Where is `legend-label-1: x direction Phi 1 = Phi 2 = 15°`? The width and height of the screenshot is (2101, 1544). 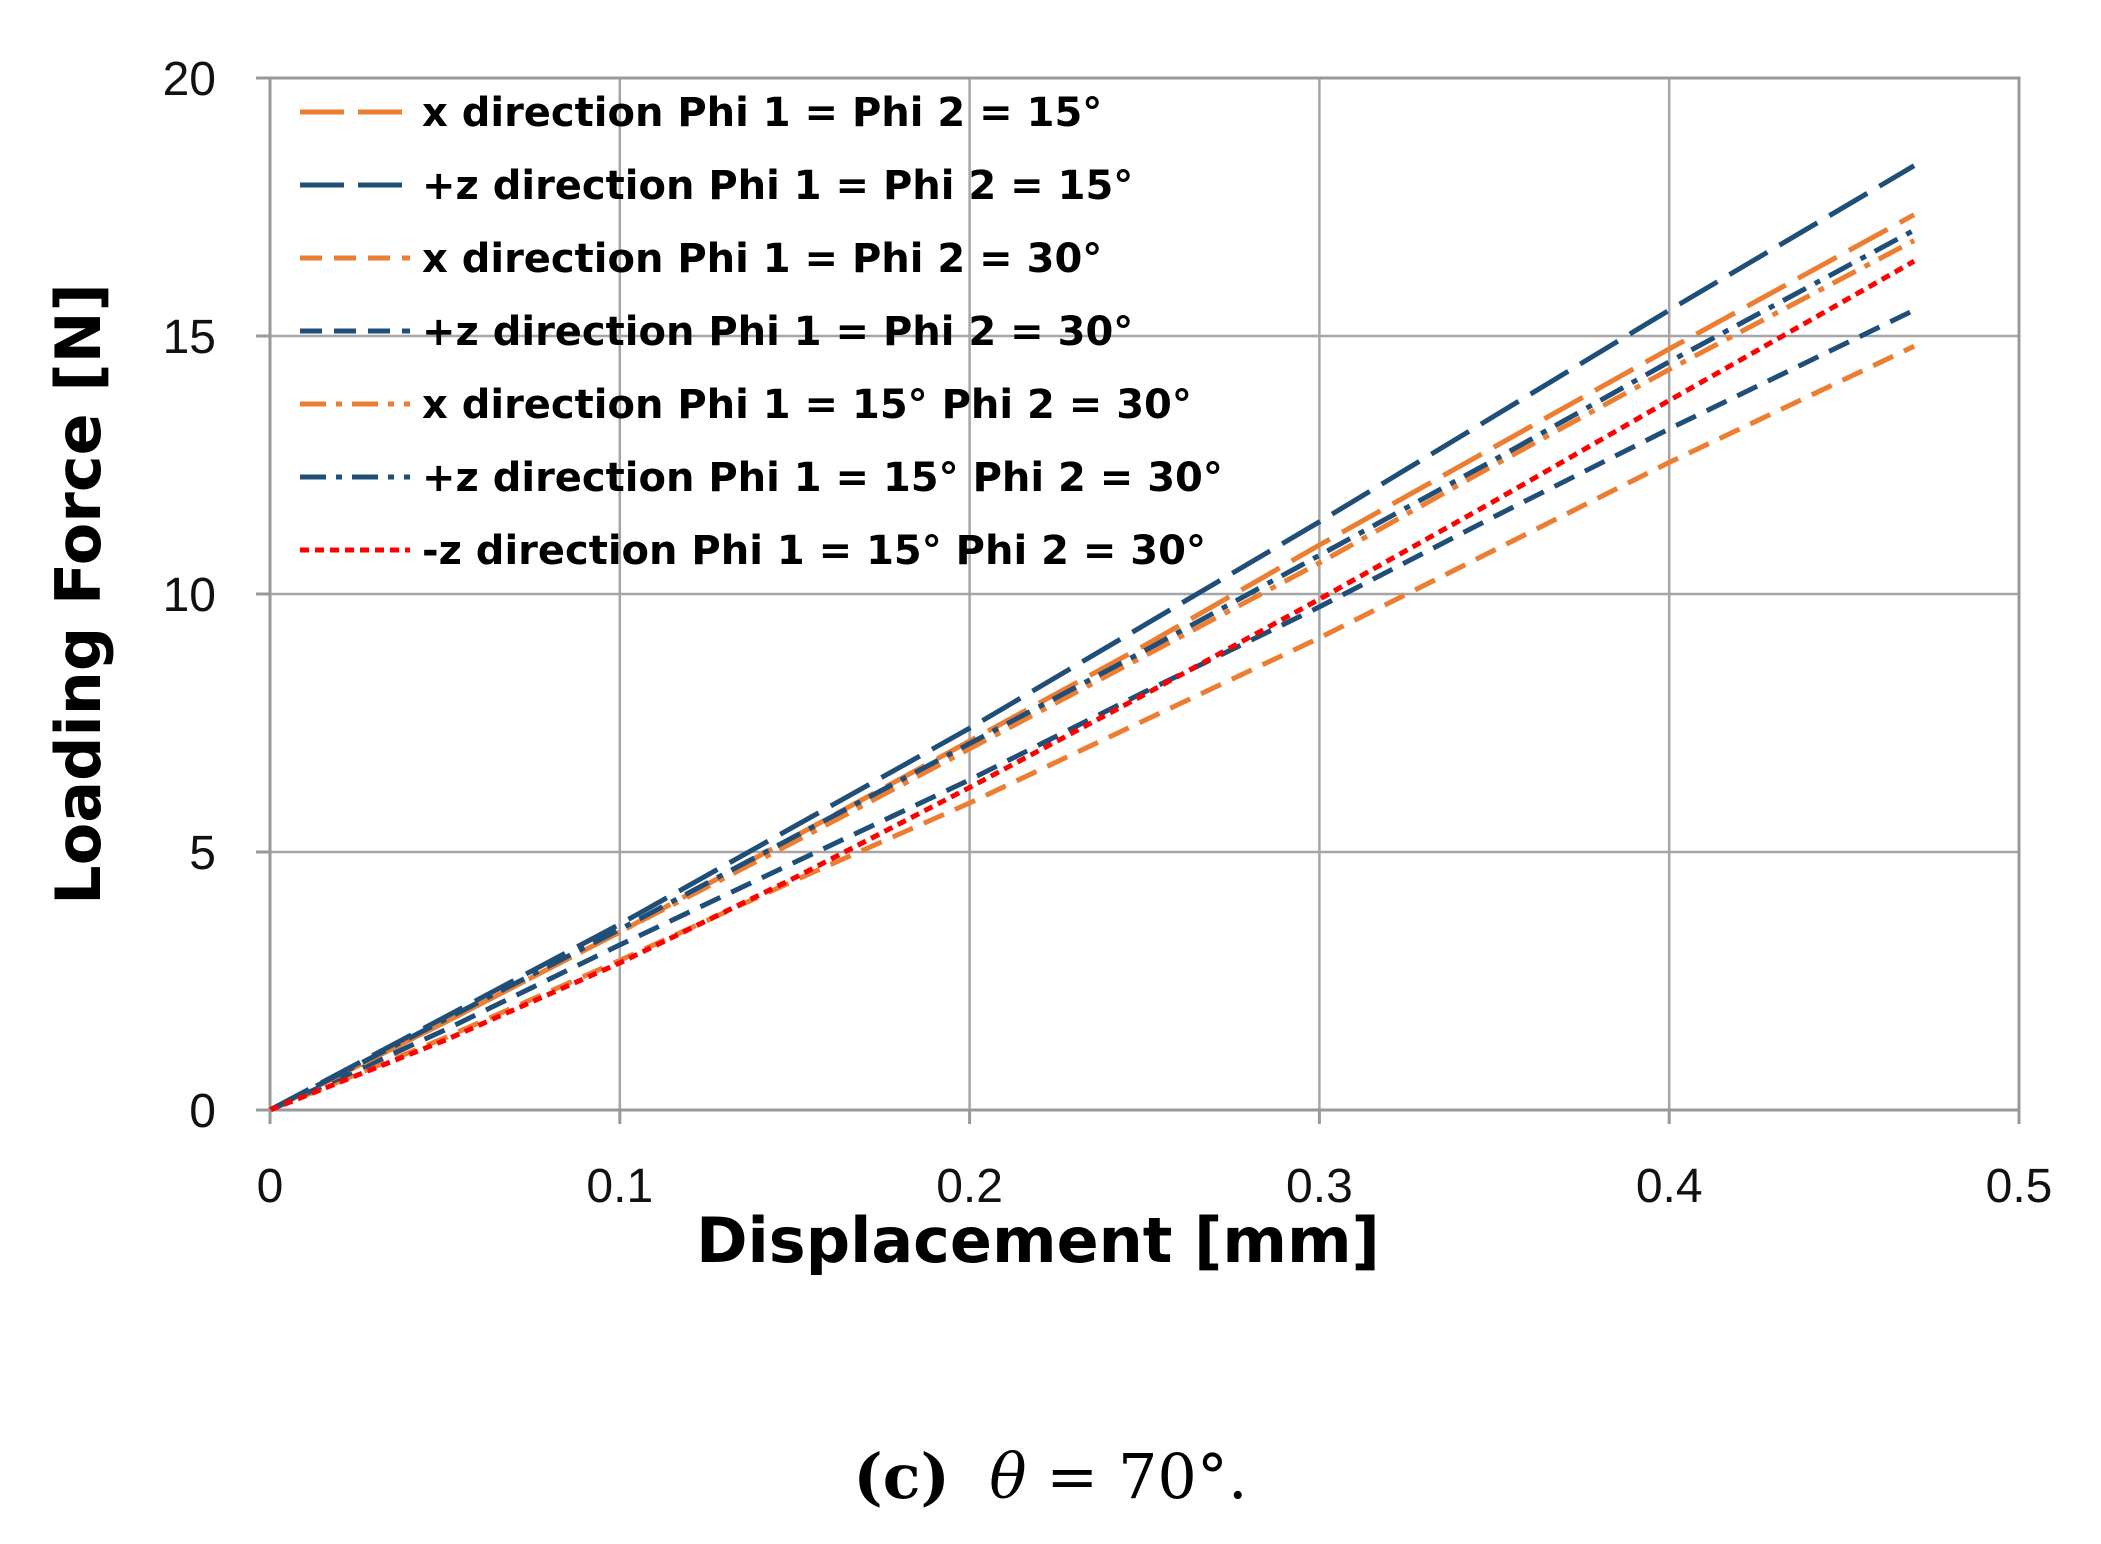
legend-label-1: x direction Phi 1 = Phi 2 = 15° is located at coordinates (762, 113).